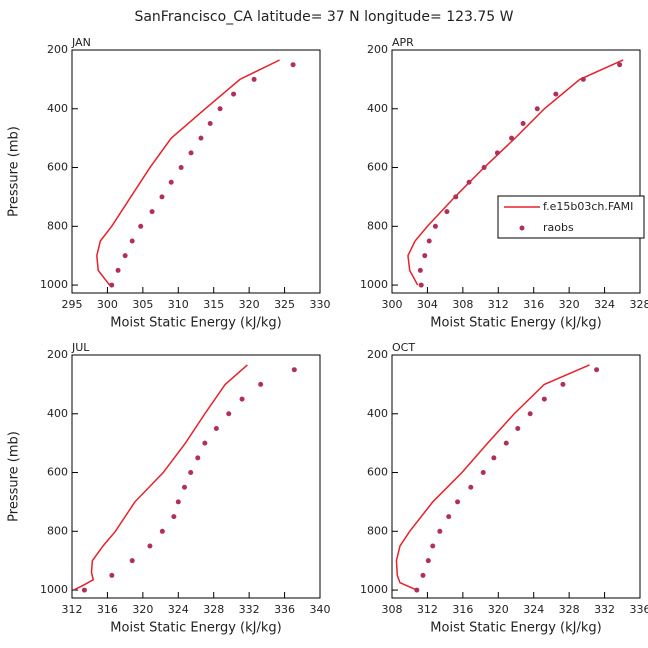  Describe the element at coordinates (571, 217) in the screenshot. I see `legend-box` at that location.